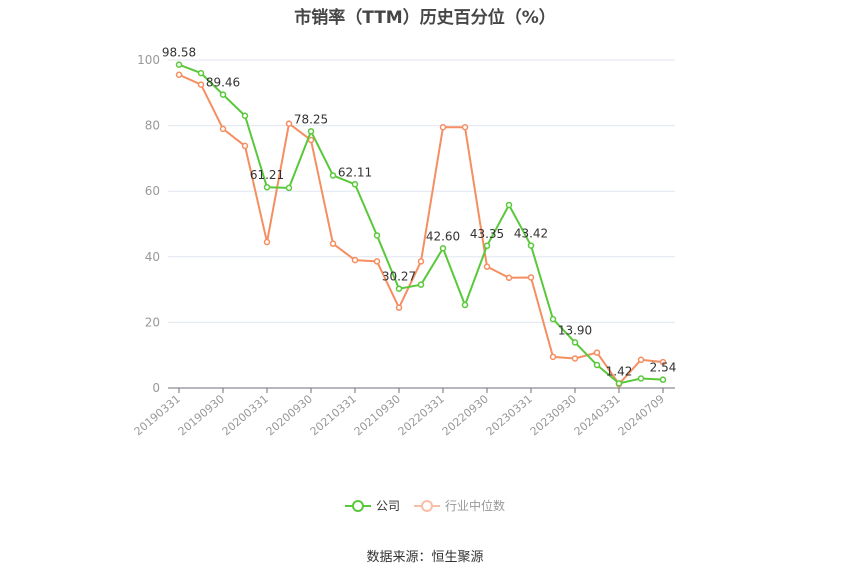 The height and width of the screenshot is (575, 850). What do you see at coordinates (531, 234) in the screenshot?
I see `data-label: 43.42` at bounding box center [531, 234].